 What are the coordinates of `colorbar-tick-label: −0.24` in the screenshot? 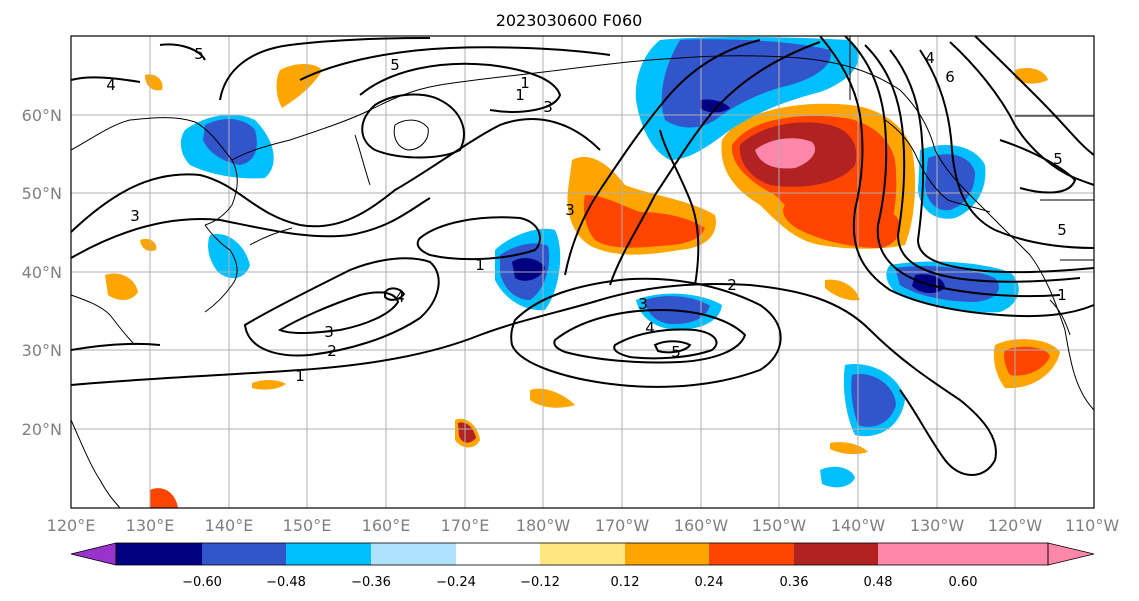 It's located at (456, 582).